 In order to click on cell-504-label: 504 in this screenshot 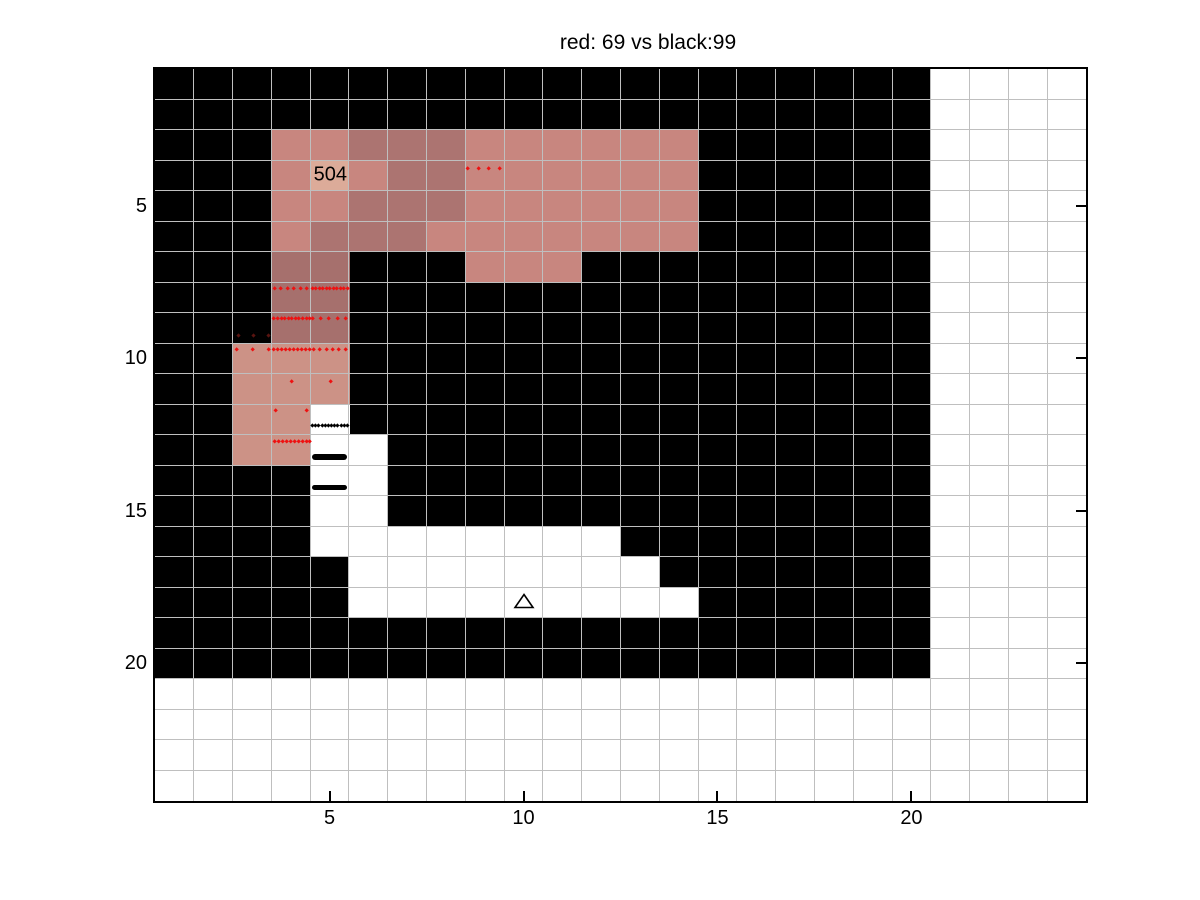, I will do `click(330, 174)`.